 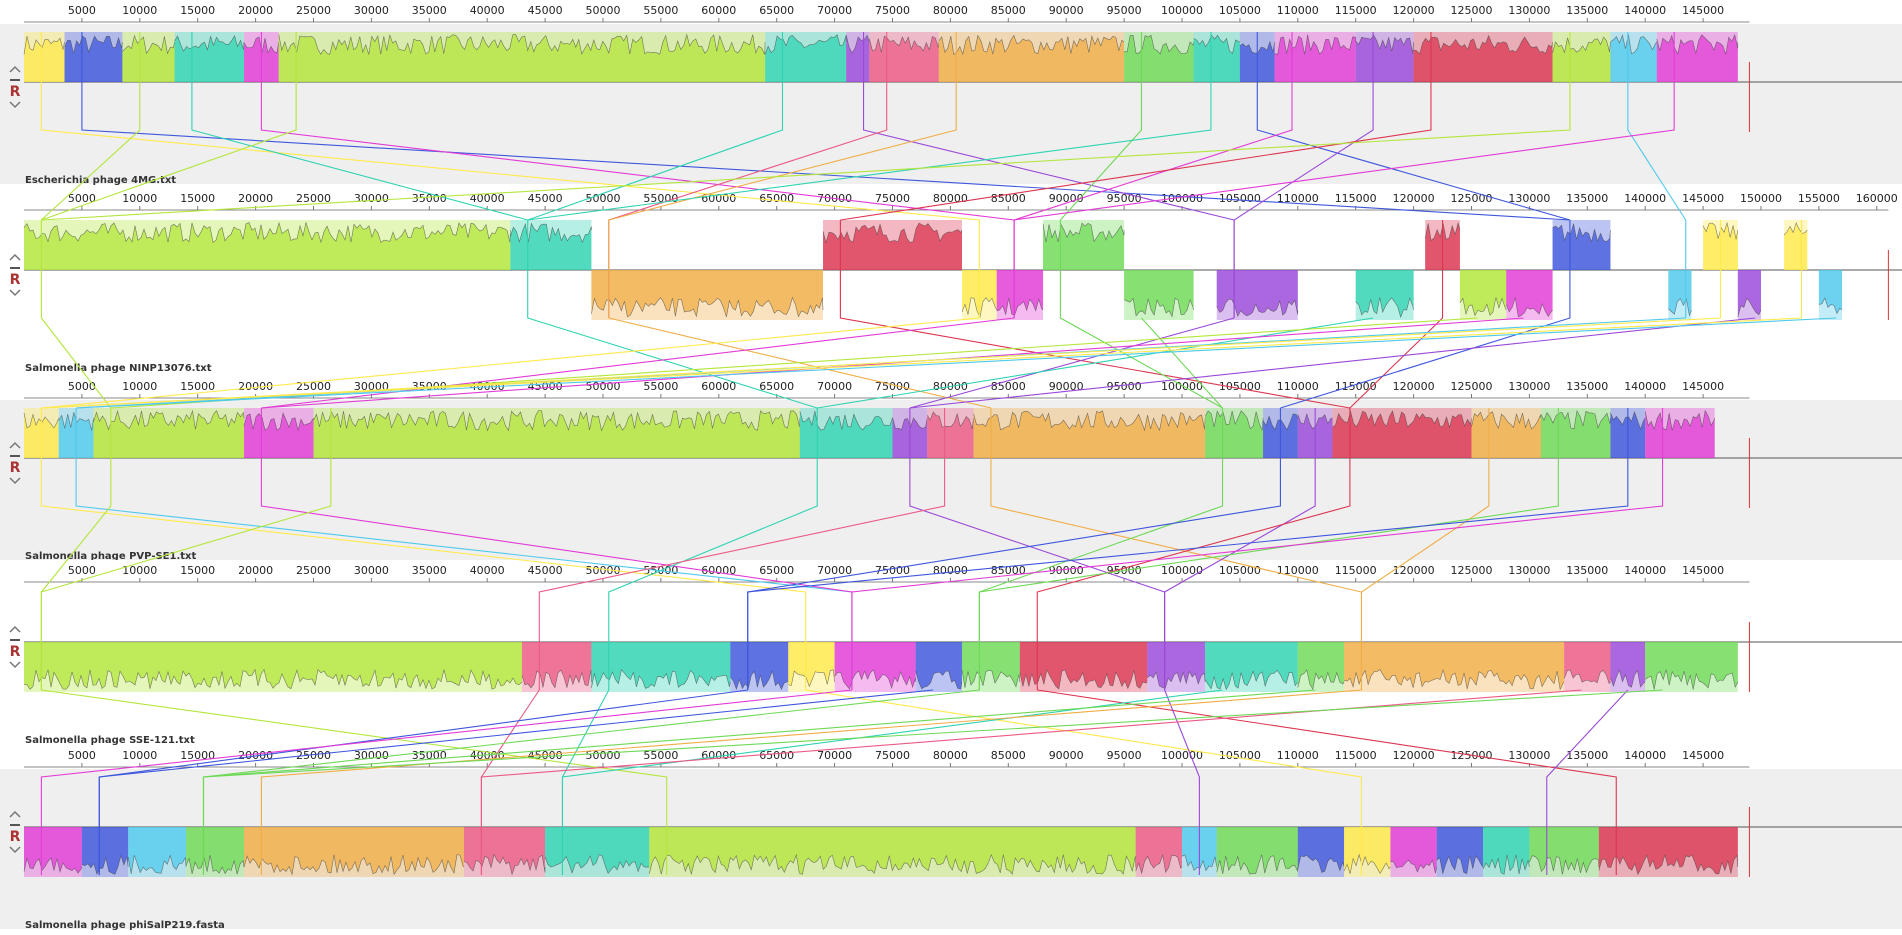 I want to click on ruler-label: 130000, so click(x=1529, y=10).